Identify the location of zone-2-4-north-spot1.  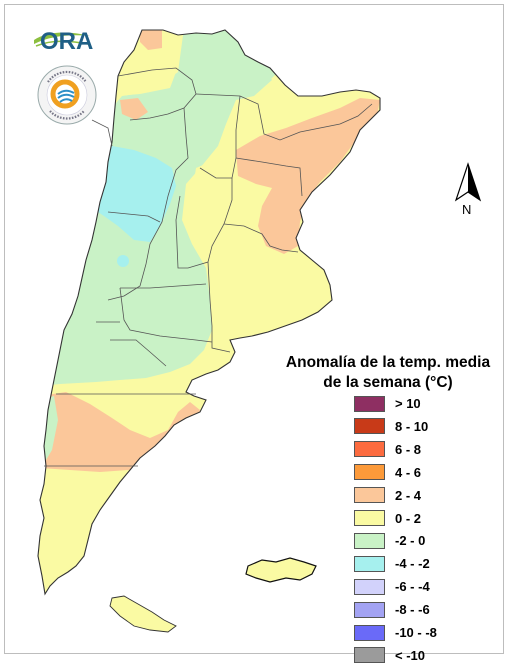
(151, 40).